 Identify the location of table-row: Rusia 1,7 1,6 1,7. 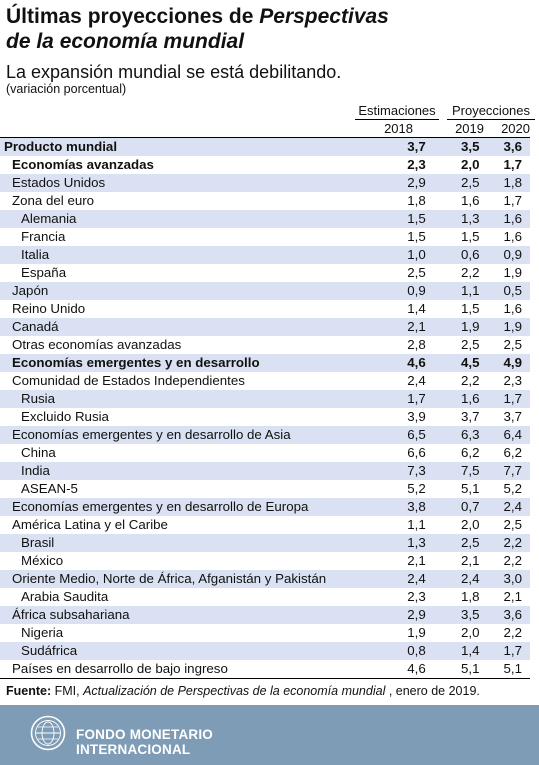
(265, 399).